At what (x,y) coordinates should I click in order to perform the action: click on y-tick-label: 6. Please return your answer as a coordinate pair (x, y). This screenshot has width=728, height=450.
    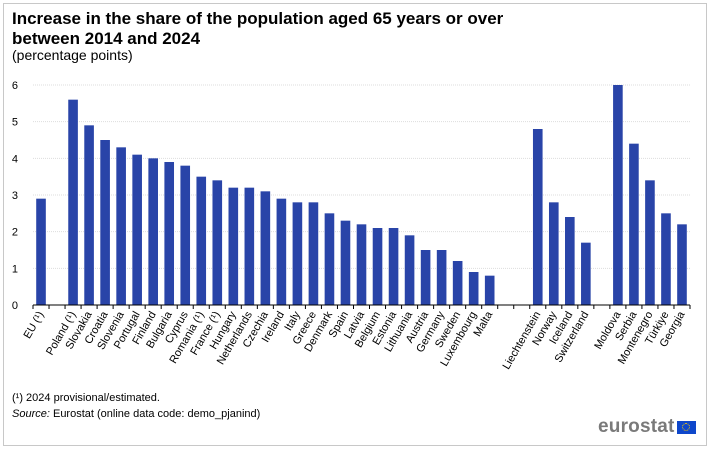
    Looking at the image, I should click on (15, 86).